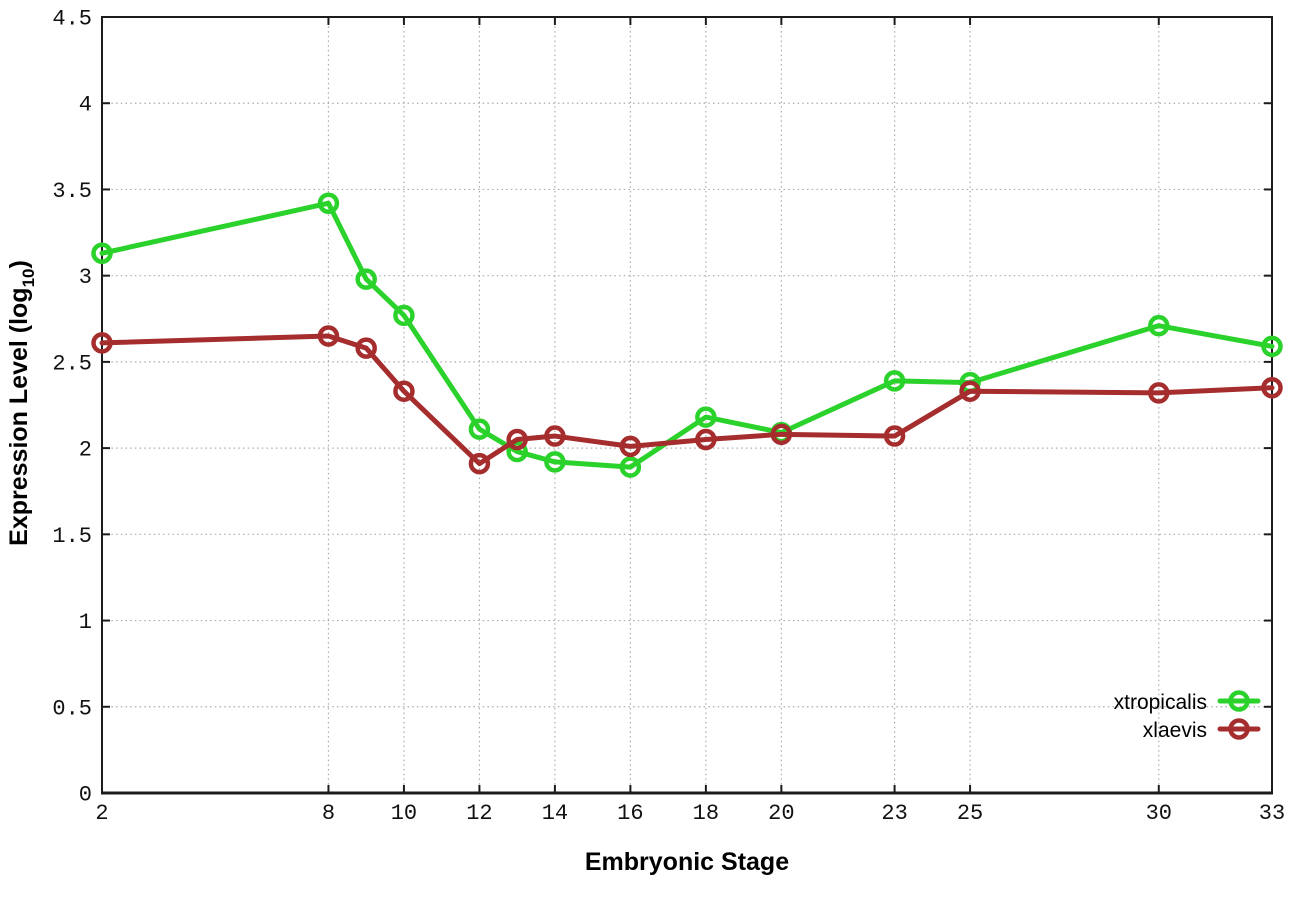 This screenshot has height=907, width=1296. Describe the element at coordinates (28, 277) in the screenshot. I see `y-axis-title-subscript: 10` at that location.